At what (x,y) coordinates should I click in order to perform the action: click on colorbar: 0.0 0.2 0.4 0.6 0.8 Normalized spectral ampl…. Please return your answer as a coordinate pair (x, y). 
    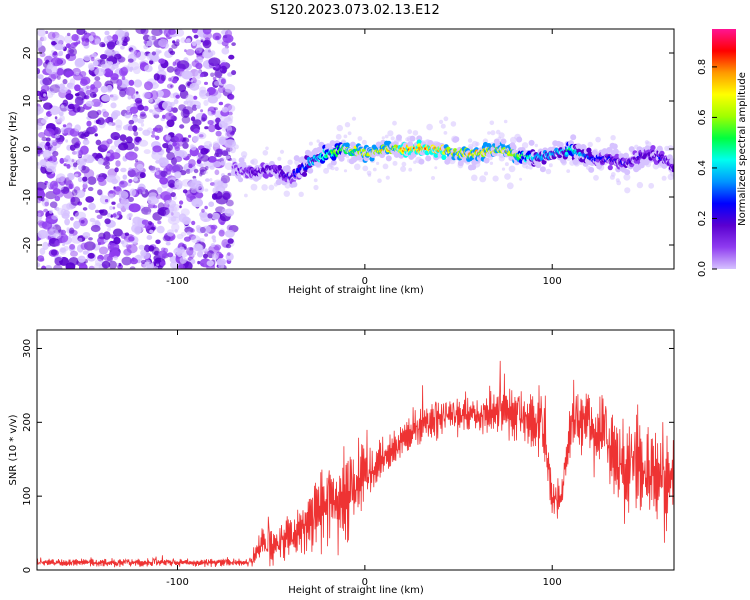
    Looking at the image, I should click on (722, 153).